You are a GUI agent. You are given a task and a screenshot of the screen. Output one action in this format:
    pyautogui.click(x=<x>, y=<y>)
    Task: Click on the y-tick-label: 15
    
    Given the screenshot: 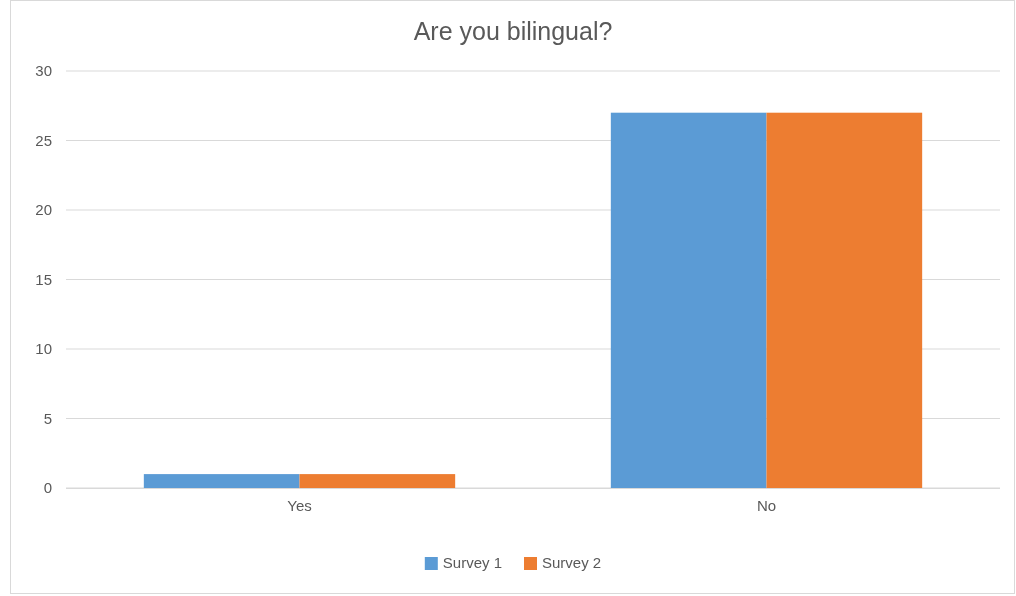 What is the action you would take?
    pyautogui.click(x=43, y=279)
    